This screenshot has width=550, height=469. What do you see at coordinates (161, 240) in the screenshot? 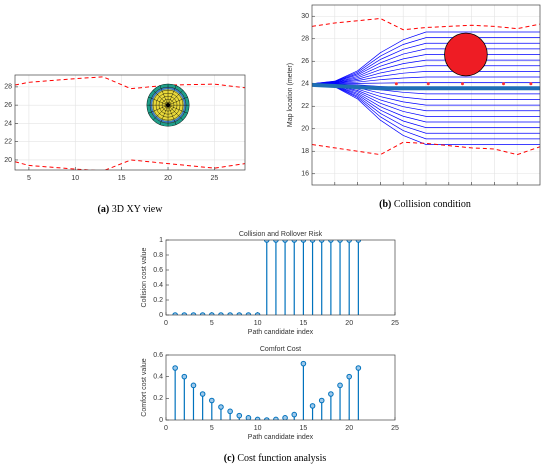
I see `y-tick-label: 1` at bounding box center [161, 240].